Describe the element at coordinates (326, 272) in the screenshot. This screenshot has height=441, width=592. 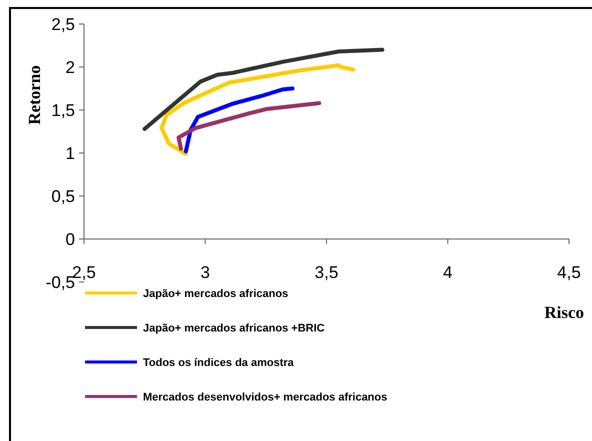
I see `x-tick-label: 3,5` at that location.